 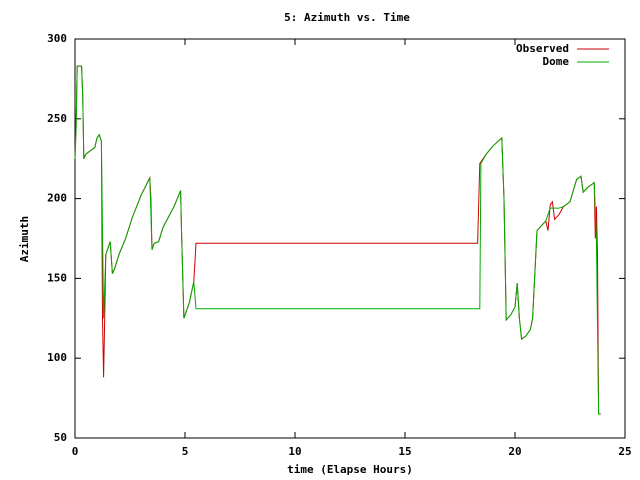 What do you see at coordinates (542, 48) in the screenshot?
I see `legend-label: Observed` at bounding box center [542, 48].